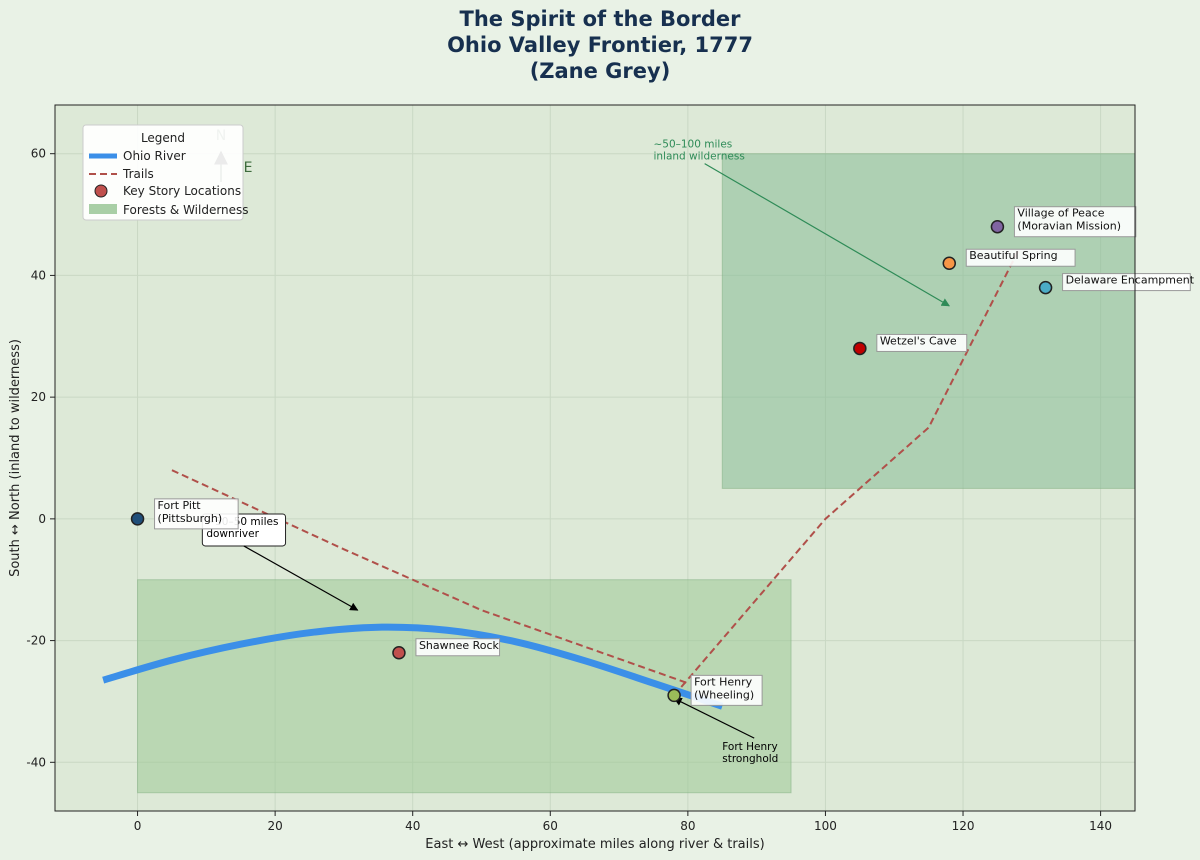  Describe the element at coordinates (750, 759) in the screenshot. I see `annotation-text-3: stronghold` at that location.